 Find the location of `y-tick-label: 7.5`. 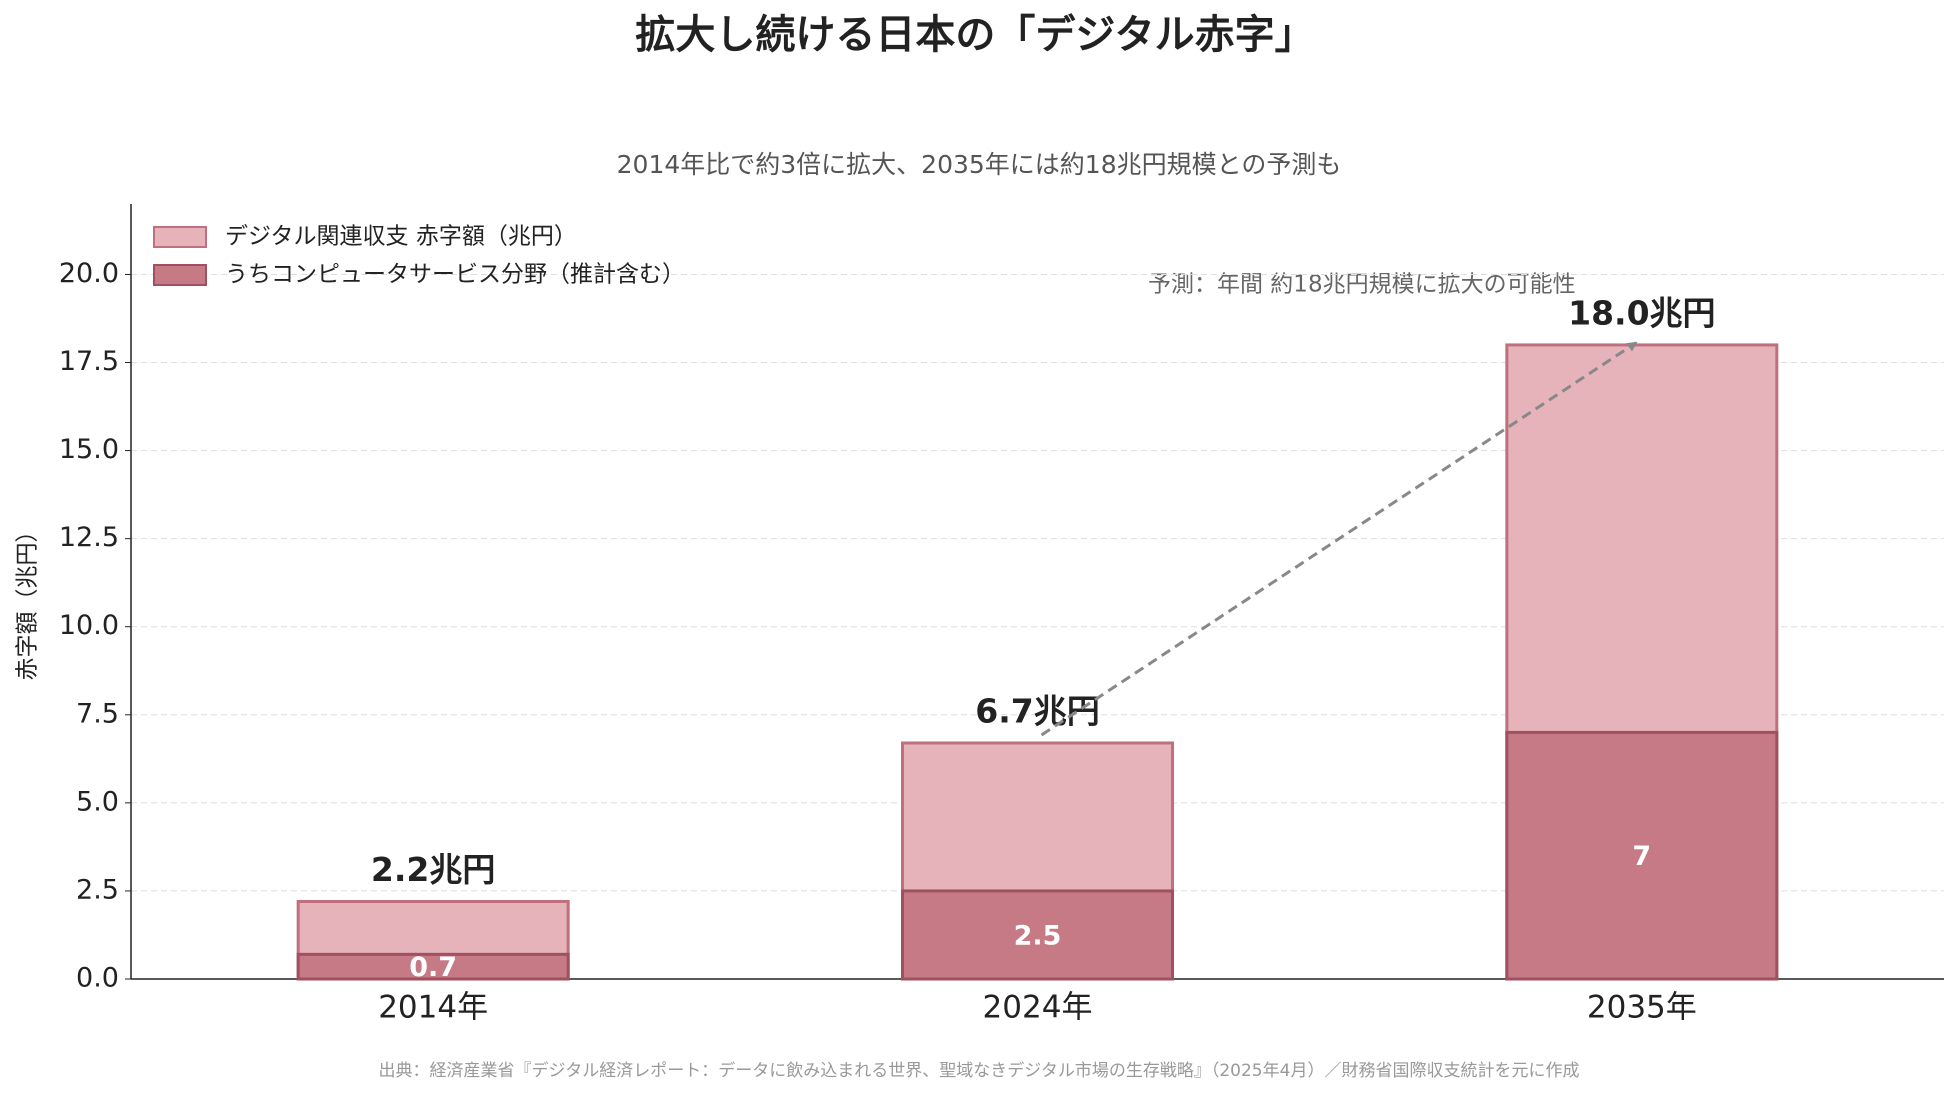

y-tick-label: 7.5 is located at coordinates (97, 713).